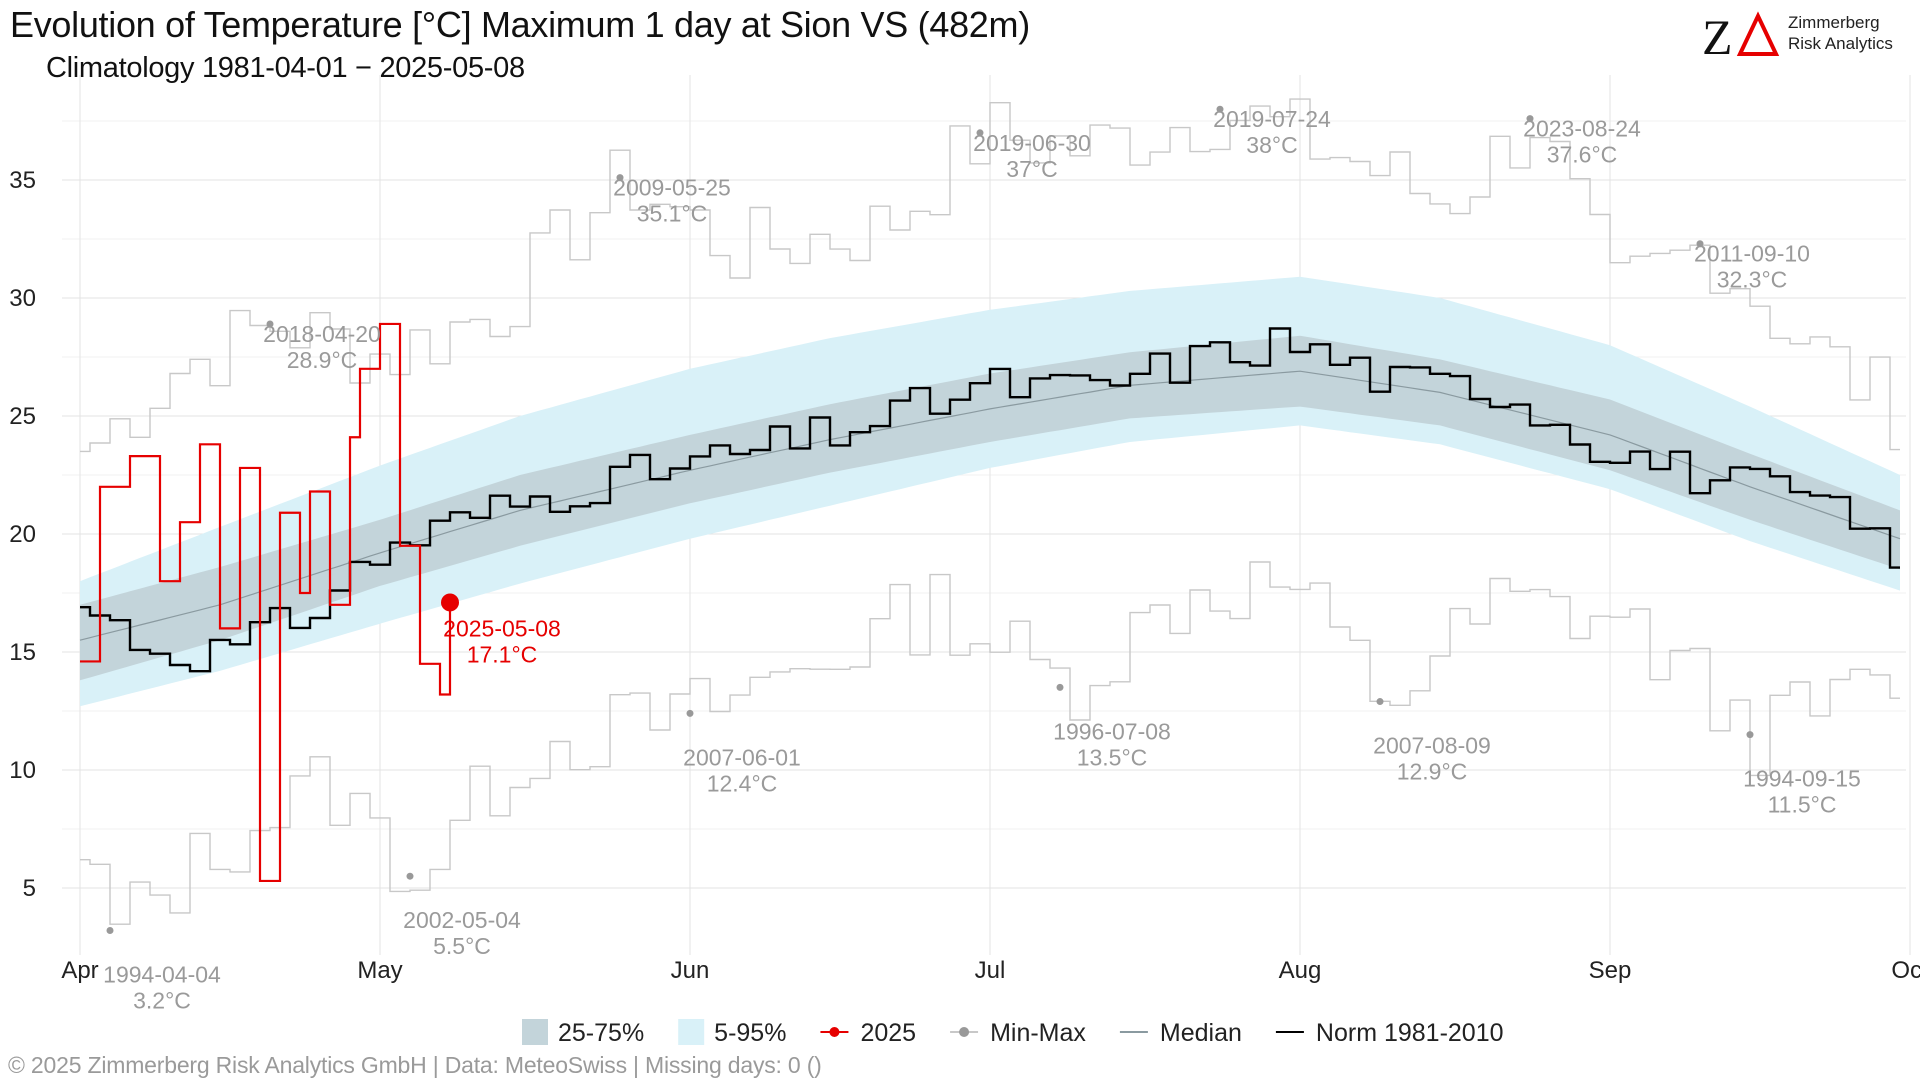 The height and width of the screenshot is (1080, 1920). I want to click on record-date-label: 2011-09-10, so click(1752, 254).